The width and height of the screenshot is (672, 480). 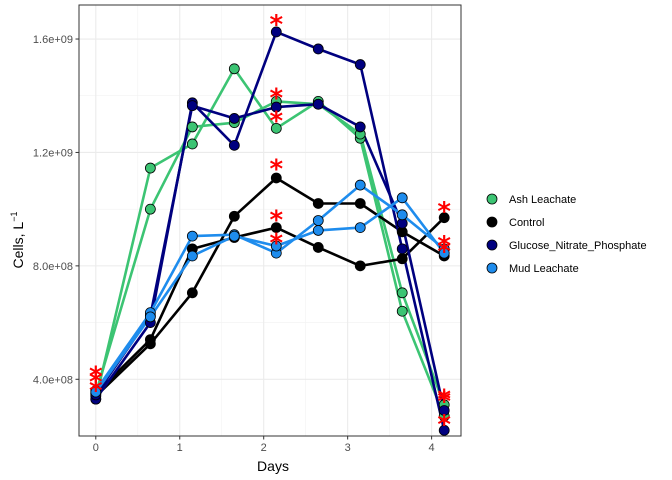 What do you see at coordinates (53, 267) in the screenshot?
I see `y-tick-label: 8.0e+08` at bounding box center [53, 267].